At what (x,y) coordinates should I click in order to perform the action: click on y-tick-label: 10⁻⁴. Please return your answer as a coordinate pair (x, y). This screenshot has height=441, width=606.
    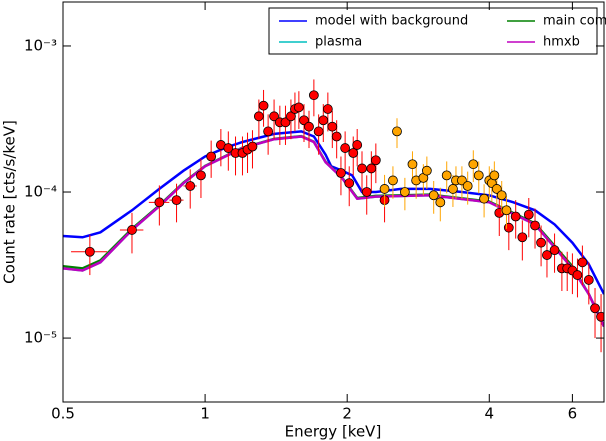
    Looking at the image, I should click on (40, 192).